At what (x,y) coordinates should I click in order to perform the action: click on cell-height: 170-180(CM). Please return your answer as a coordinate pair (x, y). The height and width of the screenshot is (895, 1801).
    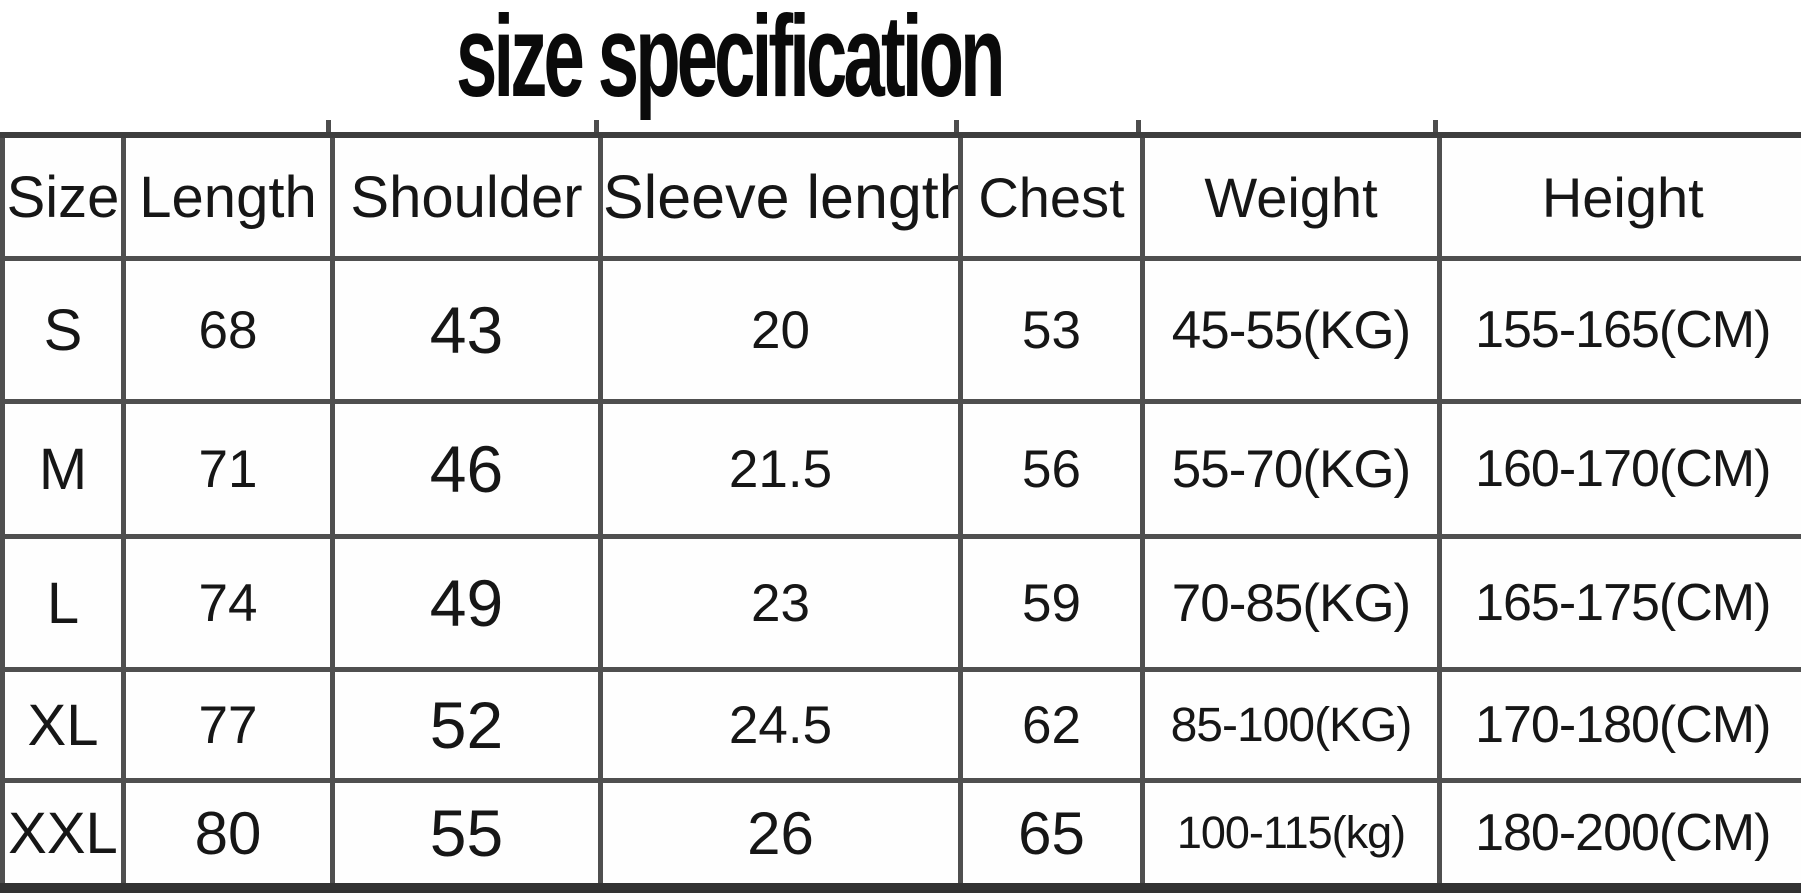
    Looking at the image, I should click on (1620, 726).